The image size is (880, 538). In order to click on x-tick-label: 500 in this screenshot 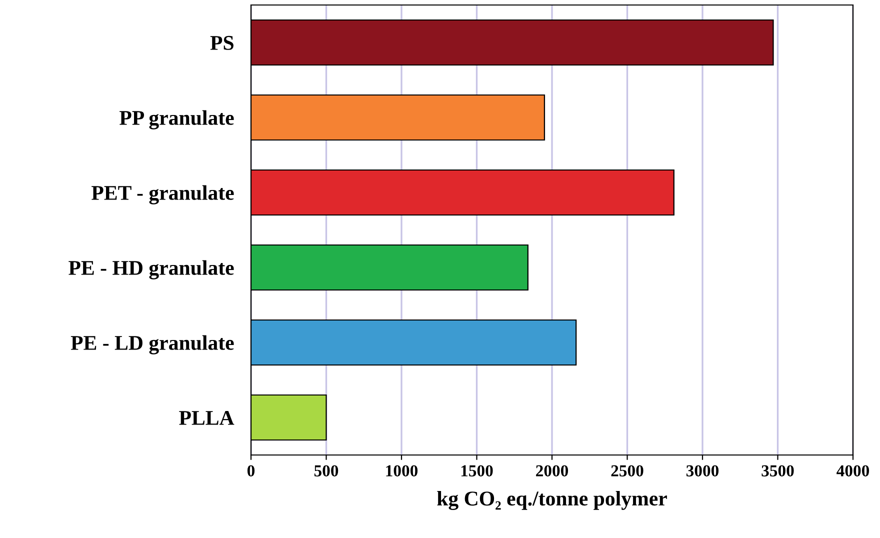, I will do `click(326, 470)`.